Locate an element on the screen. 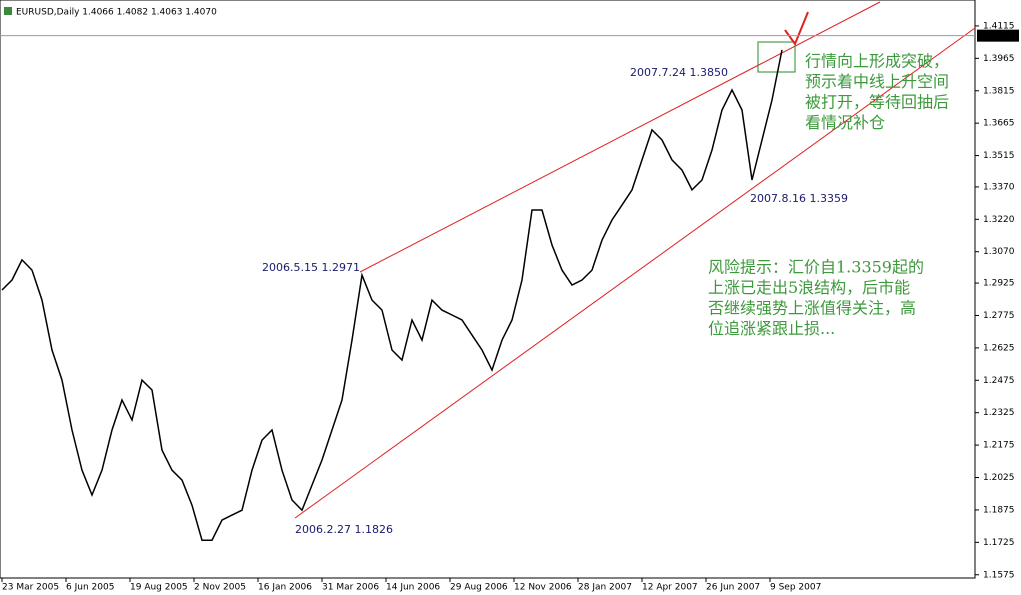 The height and width of the screenshot is (595, 1021). comment-text: 上涨已走出5浪结构，后市能 is located at coordinates (809, 287).